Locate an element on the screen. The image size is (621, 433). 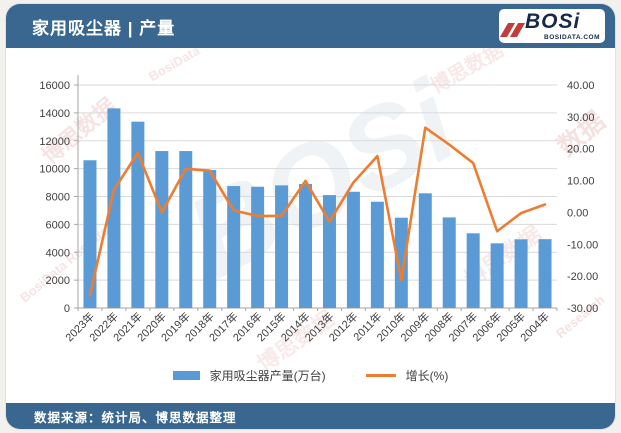
bar-2020年 is located at coordinates (162, 229).